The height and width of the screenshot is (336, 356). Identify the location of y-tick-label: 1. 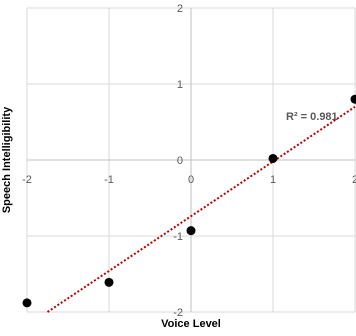
(180, 85).